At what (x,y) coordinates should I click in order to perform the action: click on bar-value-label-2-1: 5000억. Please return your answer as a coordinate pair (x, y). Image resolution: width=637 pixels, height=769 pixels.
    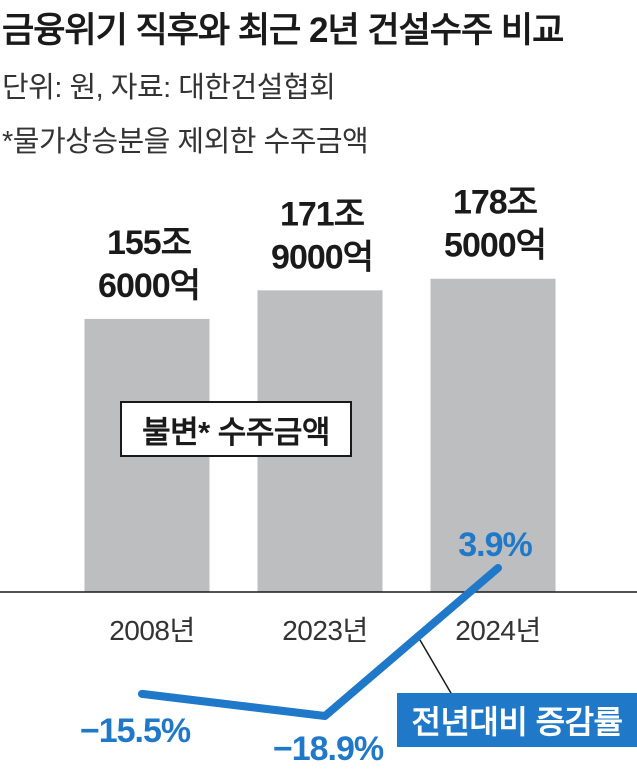
    Looking at the image, I should click on (495, 246).